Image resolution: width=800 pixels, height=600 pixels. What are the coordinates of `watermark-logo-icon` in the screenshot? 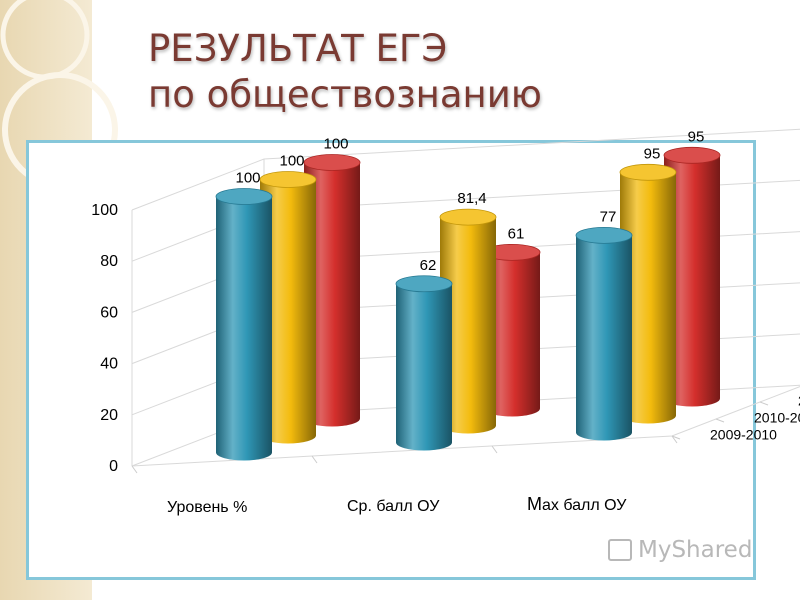 It's located at (620, 550).